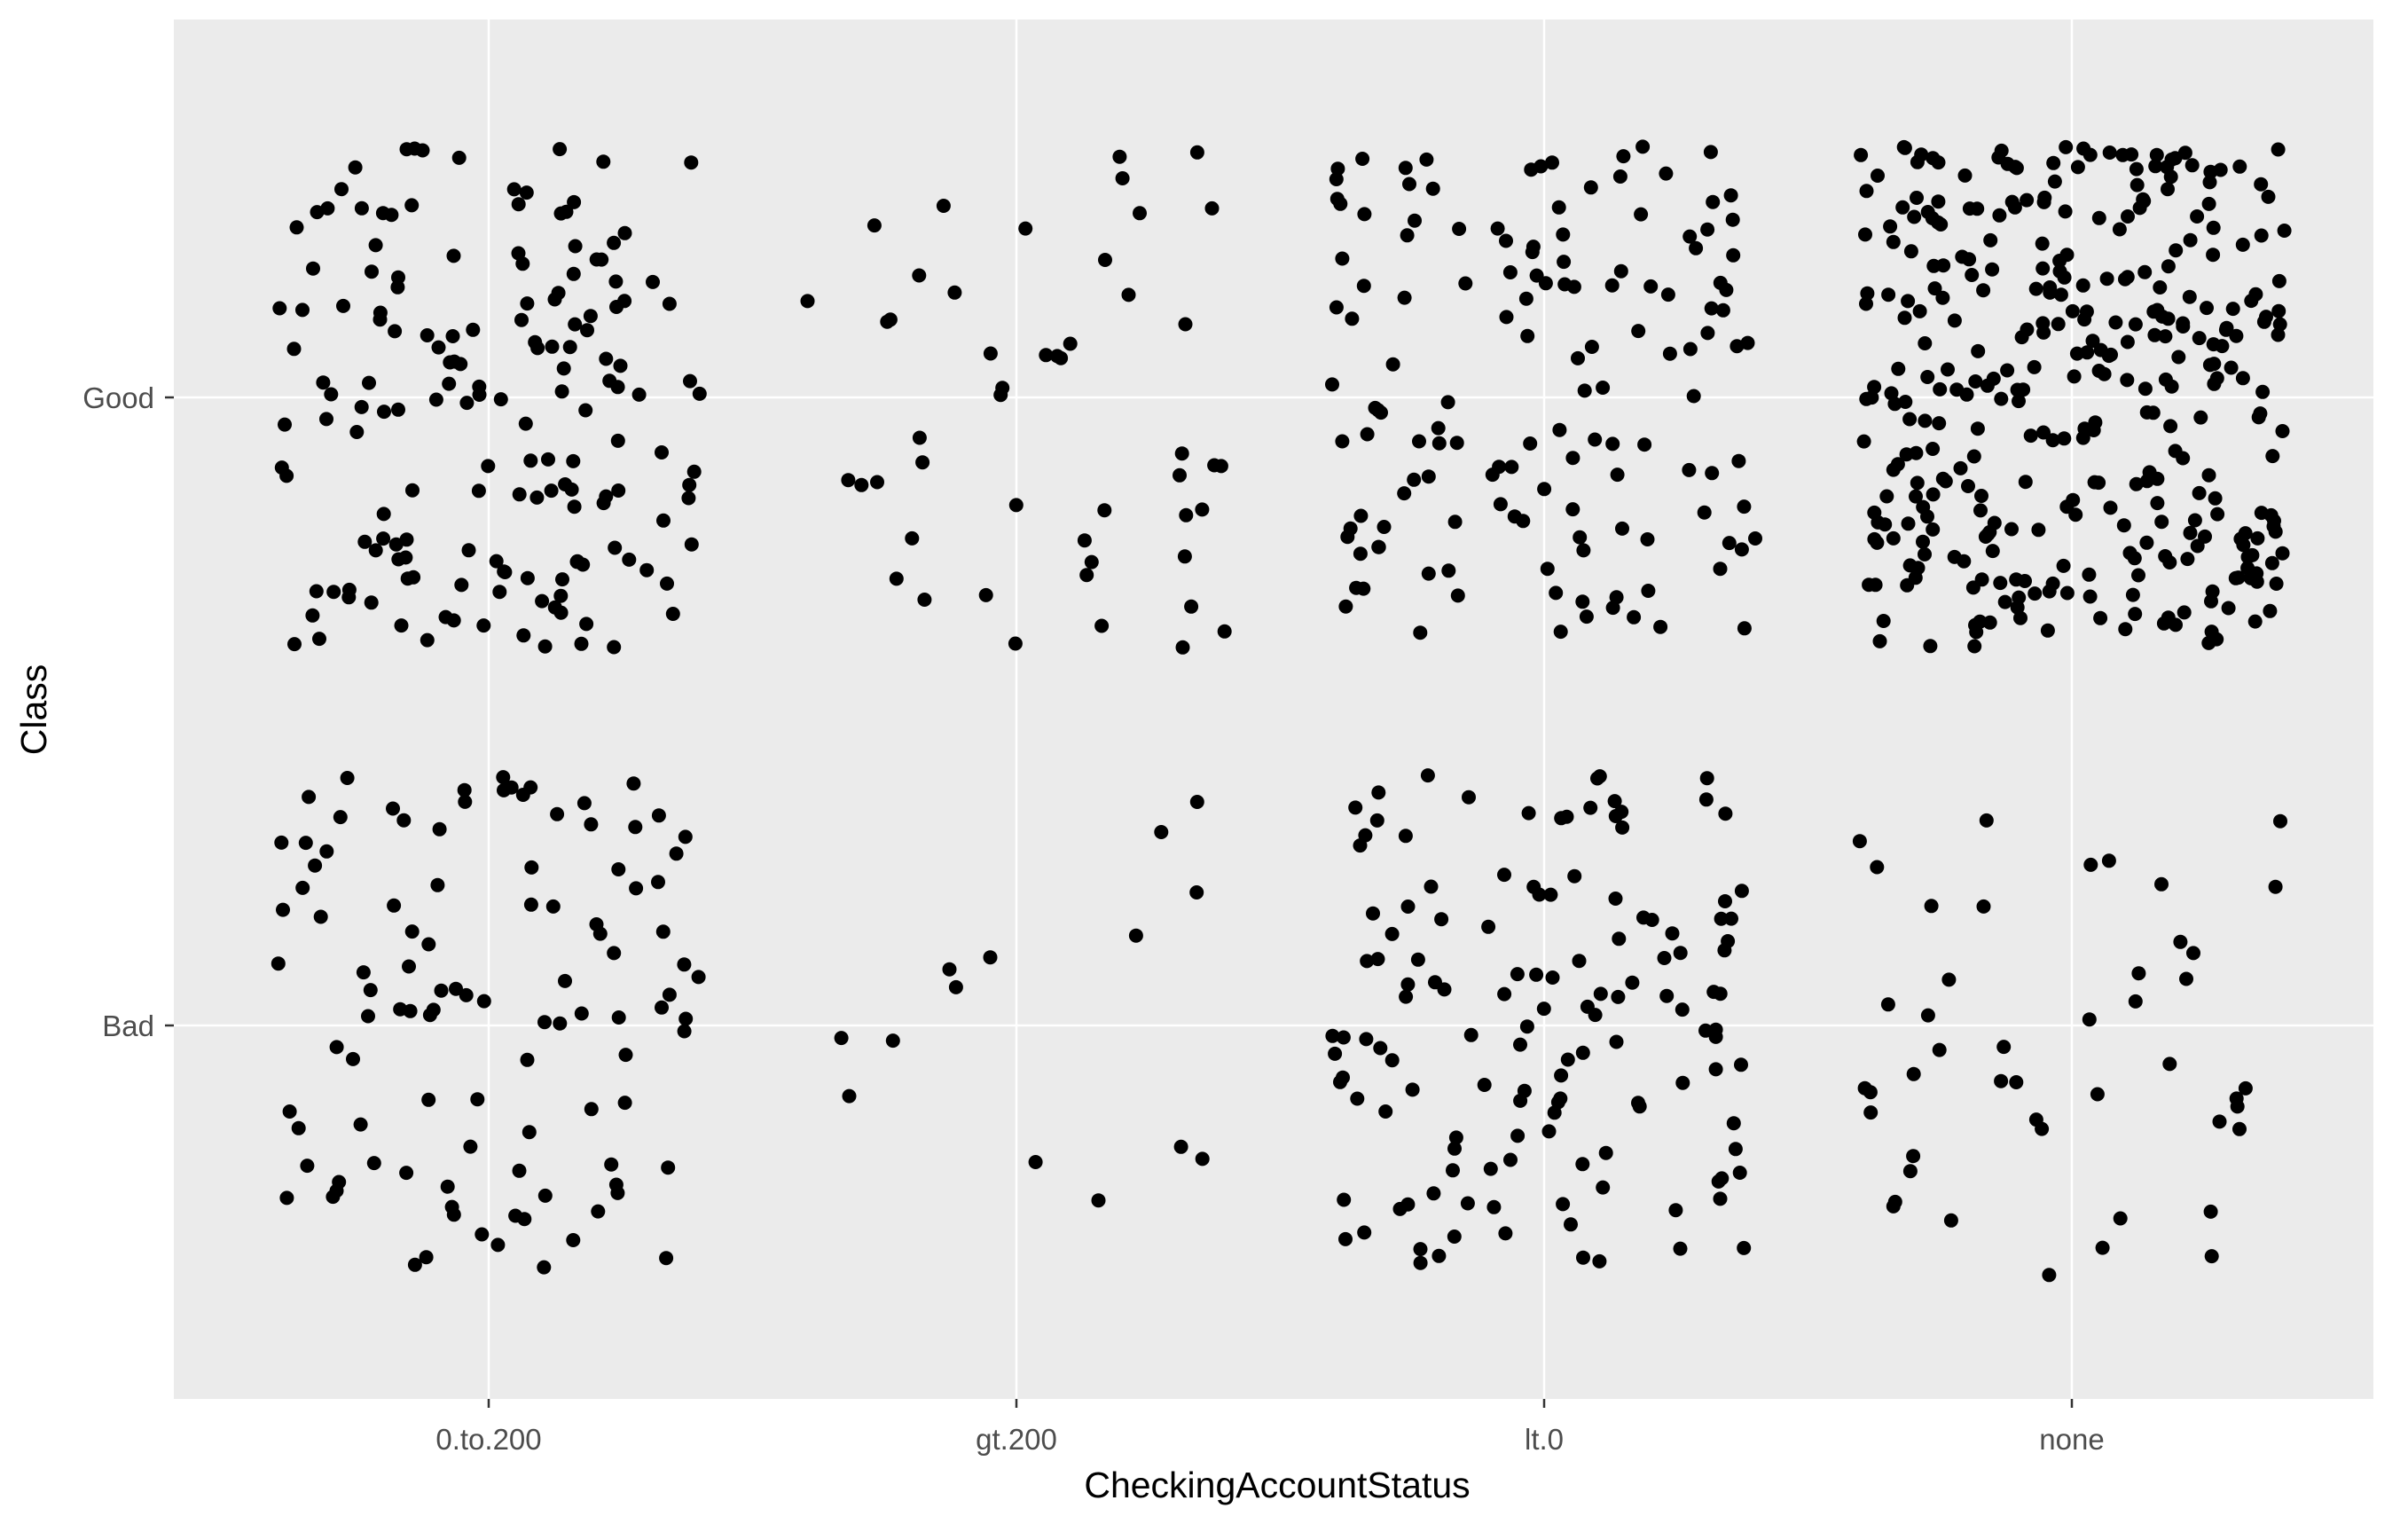  I want to click on y-tick-label: Bad, so click(128, 1025).